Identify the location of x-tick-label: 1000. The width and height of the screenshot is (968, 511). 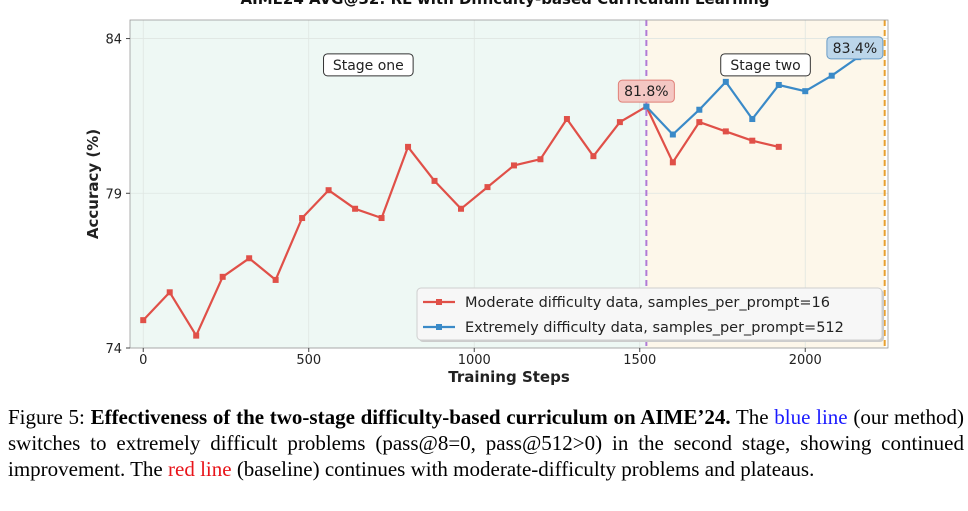
(474, 360).